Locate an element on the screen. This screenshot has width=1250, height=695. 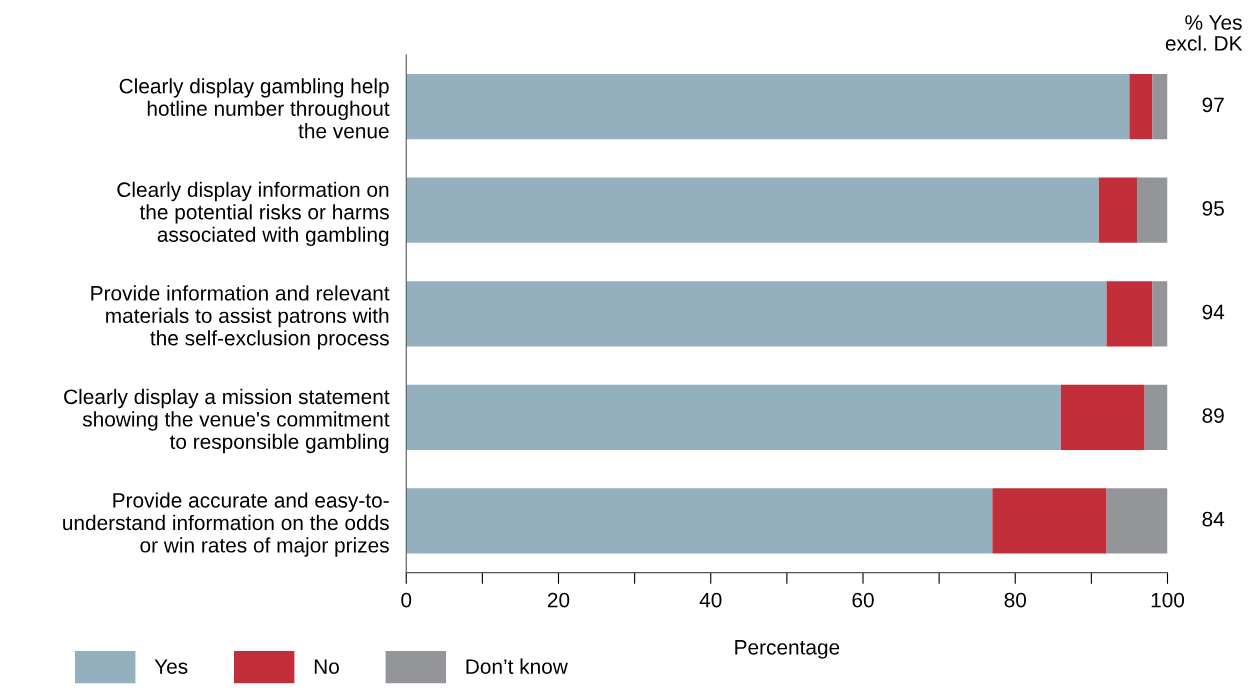
x-tick-label: 80 is located at coordinates (1015, 600).